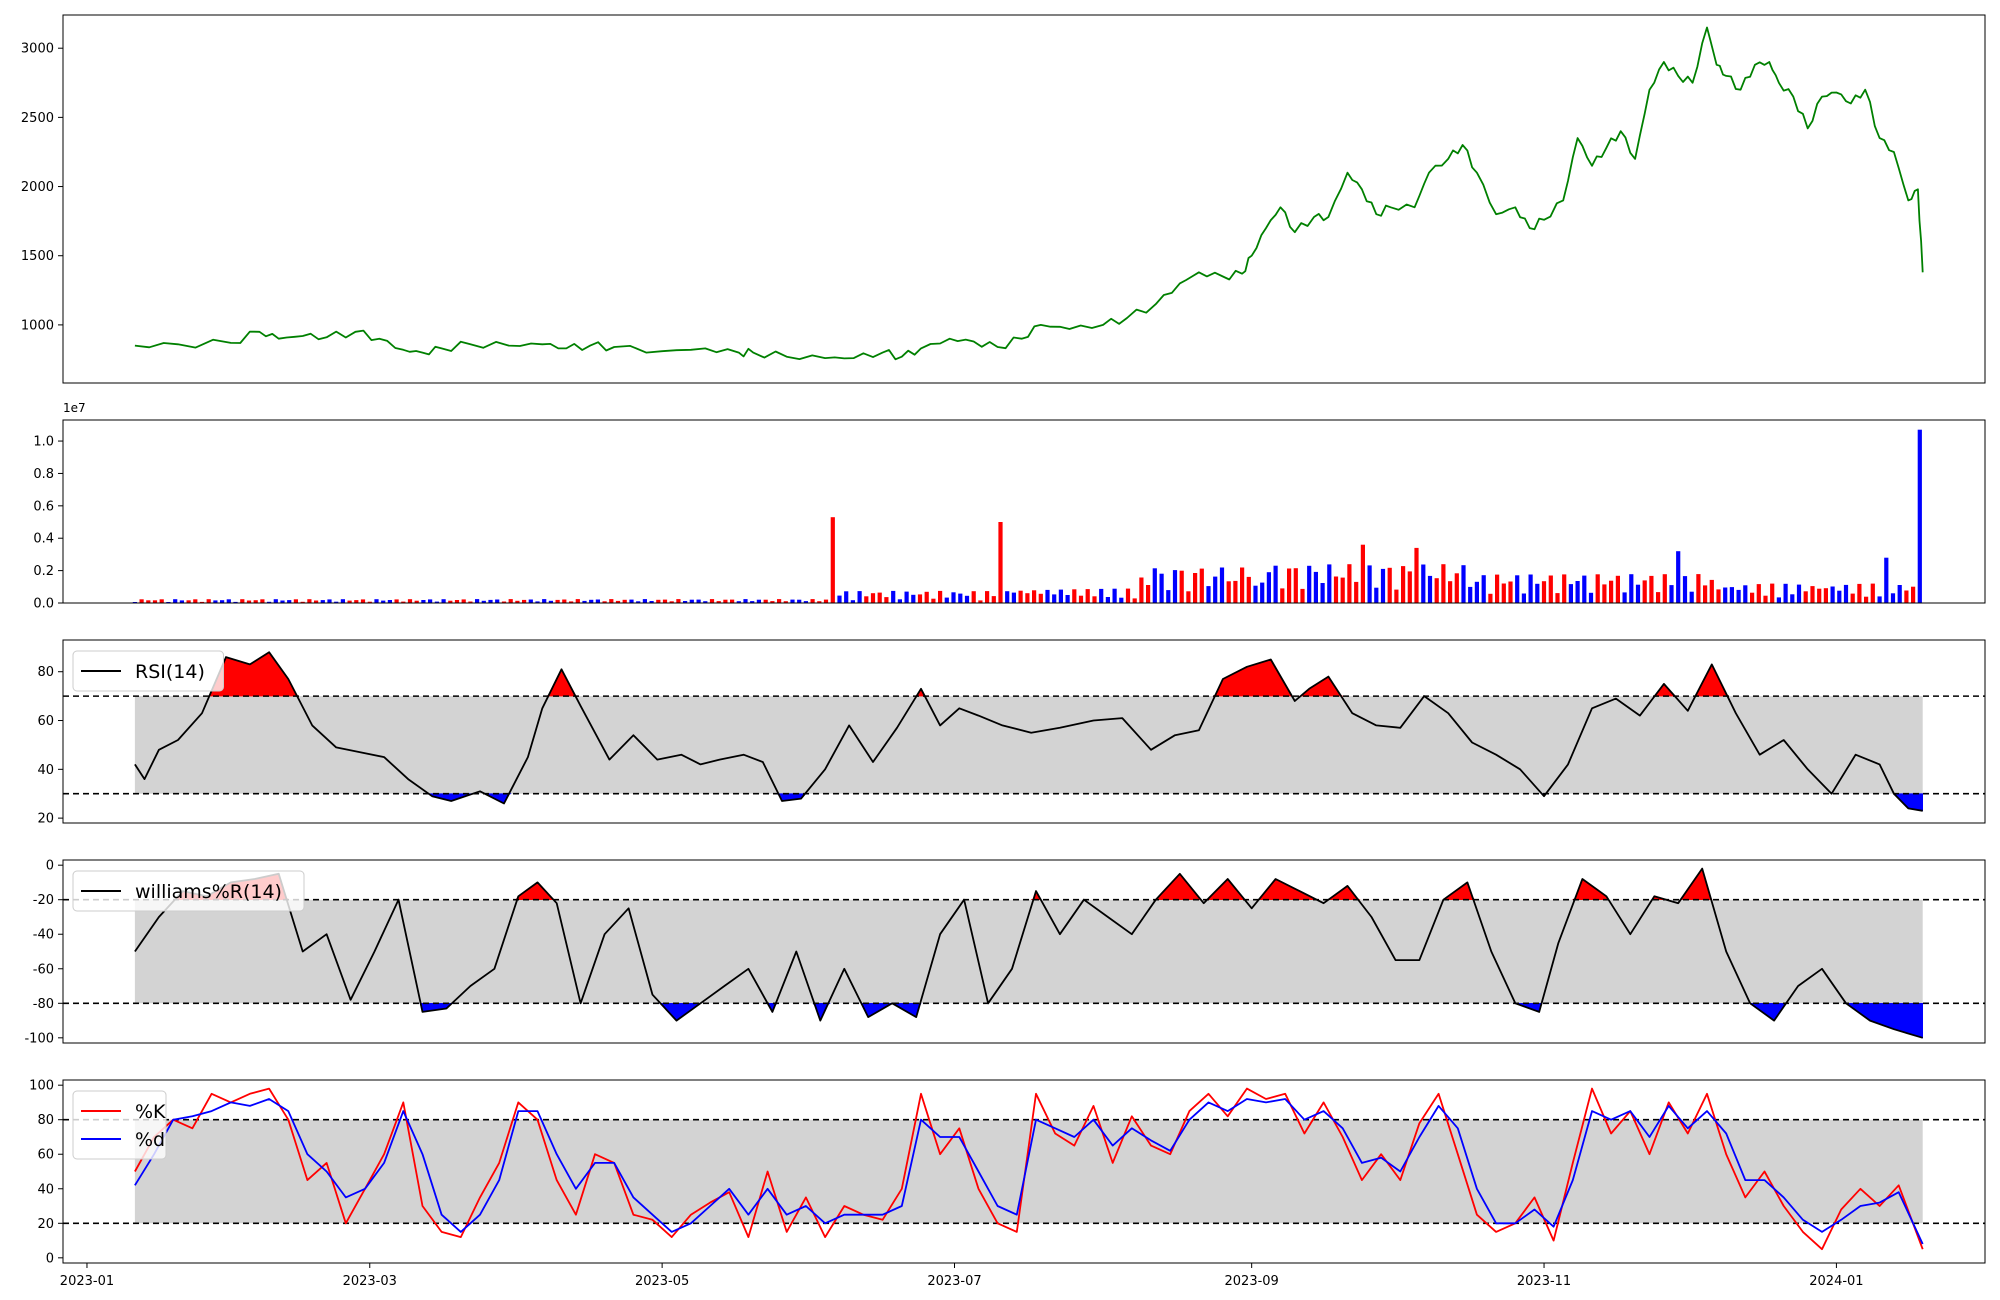 This screenshot has height=1300, width=2000. I want to click on legend-3: williams%R(14), so click(188, 891).